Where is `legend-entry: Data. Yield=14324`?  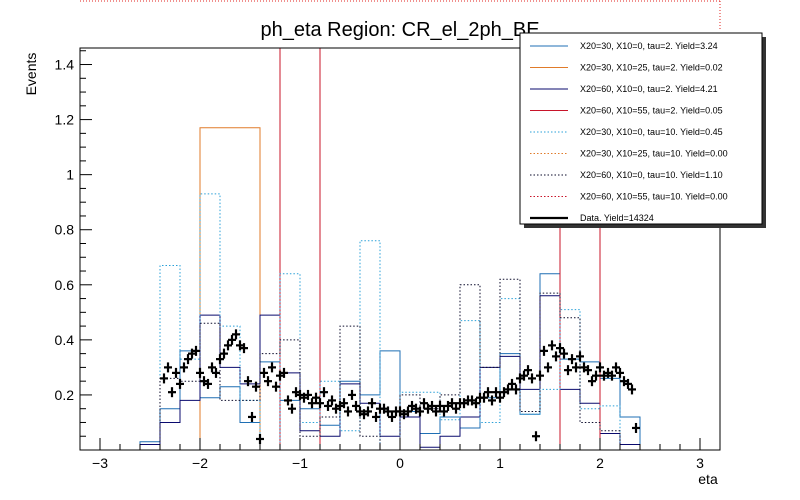 legend-entry: Data. Yield=14324 is located at coordinates (592, 218).